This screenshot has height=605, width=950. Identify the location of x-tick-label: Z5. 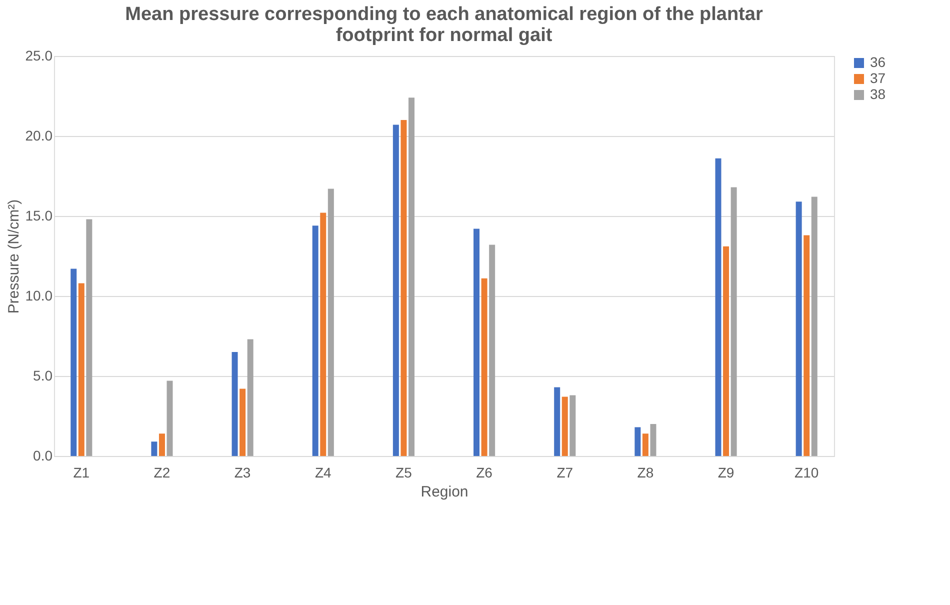
(404, 472).